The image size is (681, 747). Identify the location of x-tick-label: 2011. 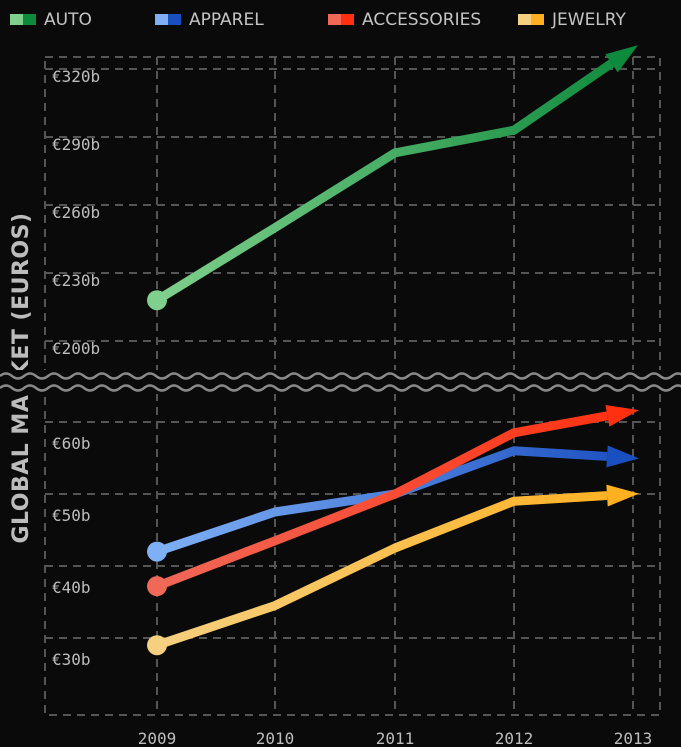
(395, 738).